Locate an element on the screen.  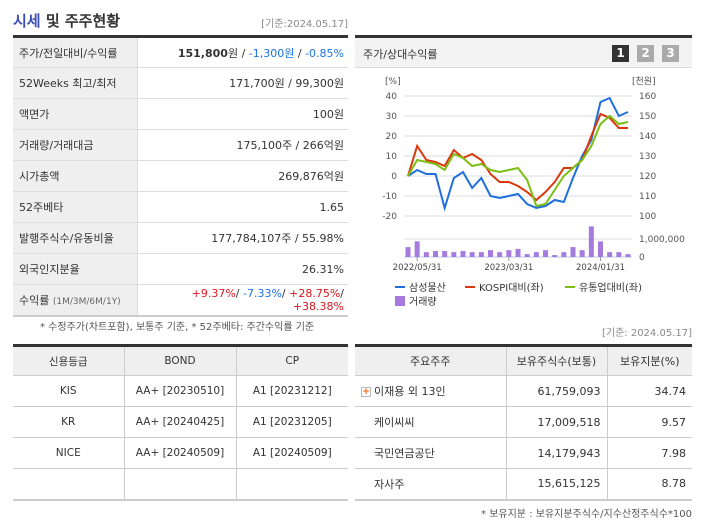
table-row: 주가/전일대비/수익률 151,800원 / -1,300원 / -0.85% is located at coordinates (180, 52).